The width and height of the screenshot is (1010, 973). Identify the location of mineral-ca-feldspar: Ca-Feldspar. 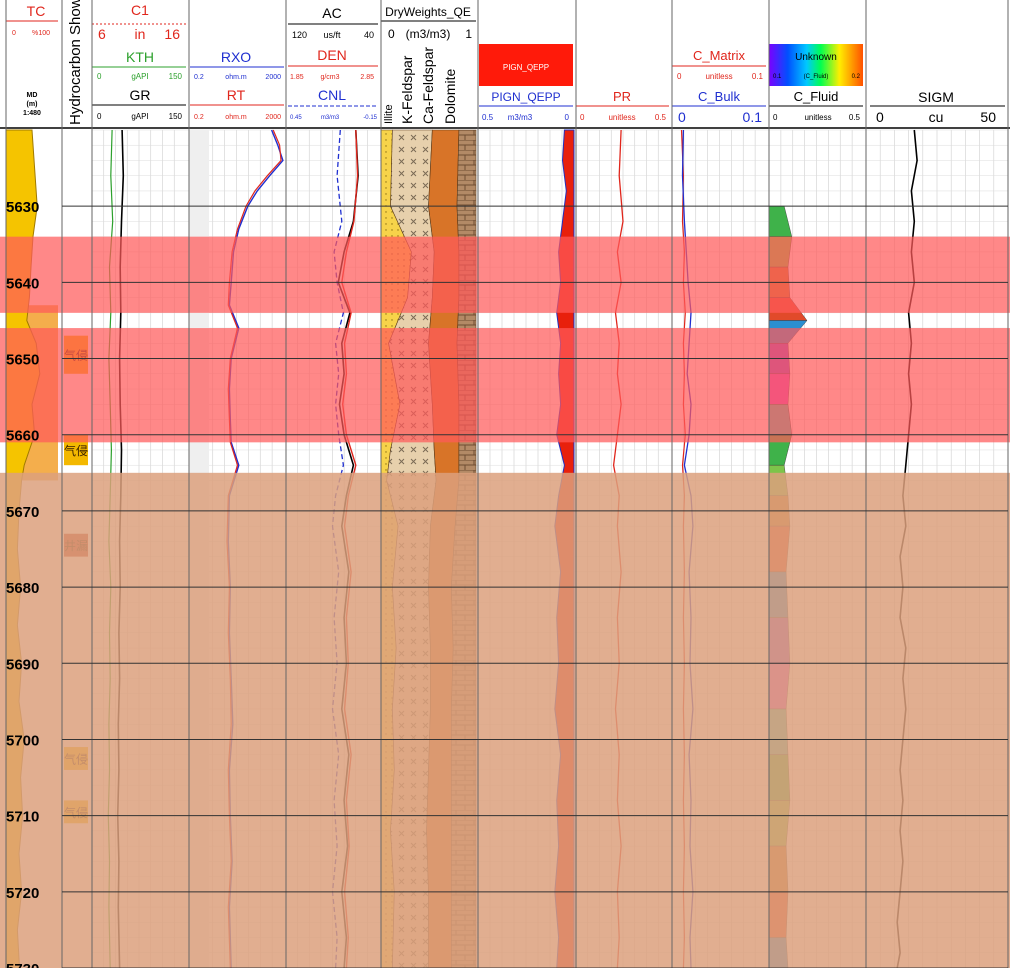
(428, 85).